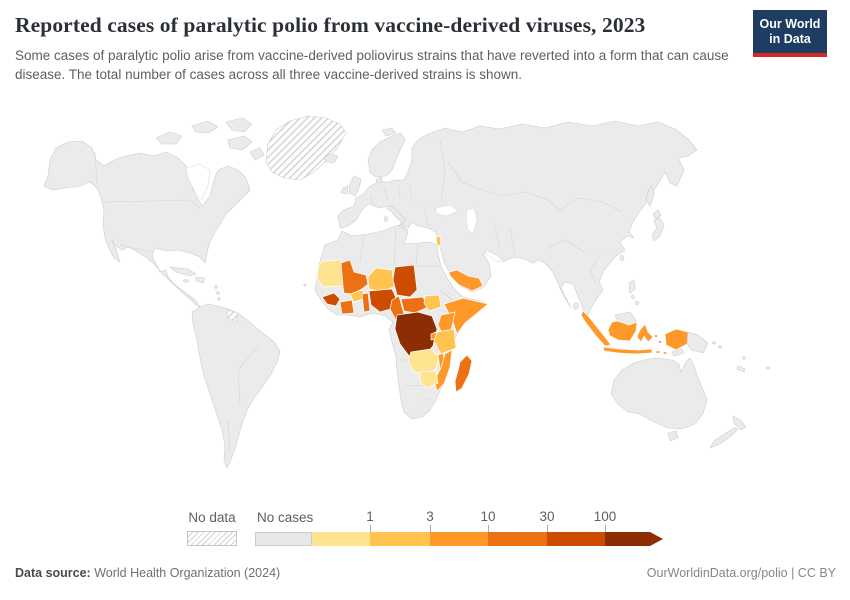 This screenshot has width=850, height=600. I want to click on legend-no-cases-label: No cases, so click(285, 517).